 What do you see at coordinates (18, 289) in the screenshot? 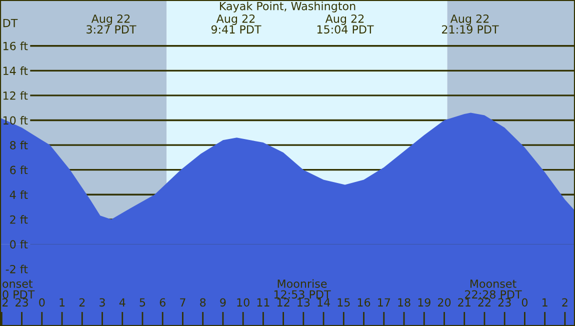
I see `annotation: onset 0 PDT` at bounding box center [18, 289].